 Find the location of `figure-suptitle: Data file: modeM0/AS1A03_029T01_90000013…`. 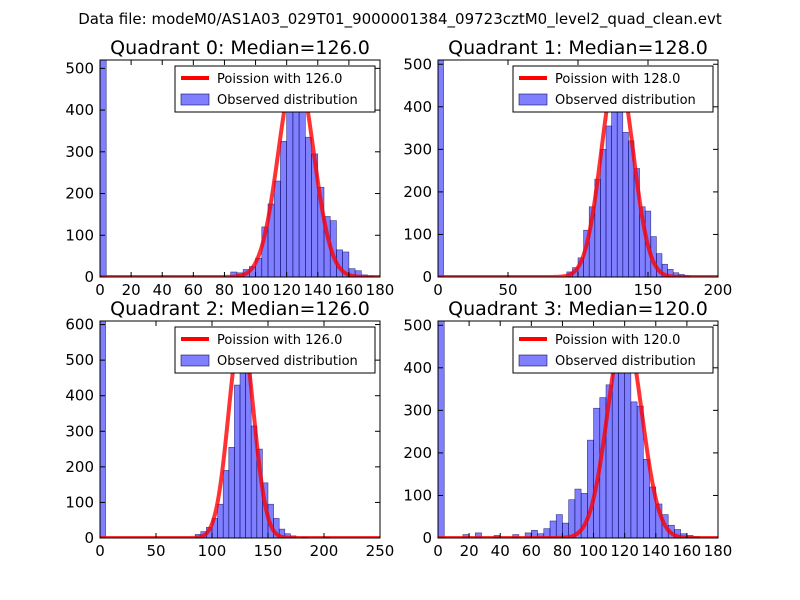

figure-suptitle: Data file: modeM0/AS1A03_029T01_90000013… is located at coordinates (400, 19).